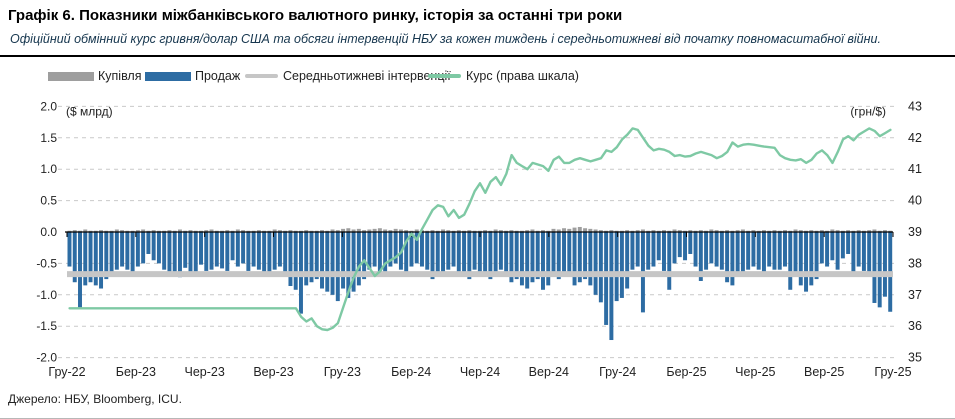  I want to click on svg-text: 0.5, so click(48, 201).